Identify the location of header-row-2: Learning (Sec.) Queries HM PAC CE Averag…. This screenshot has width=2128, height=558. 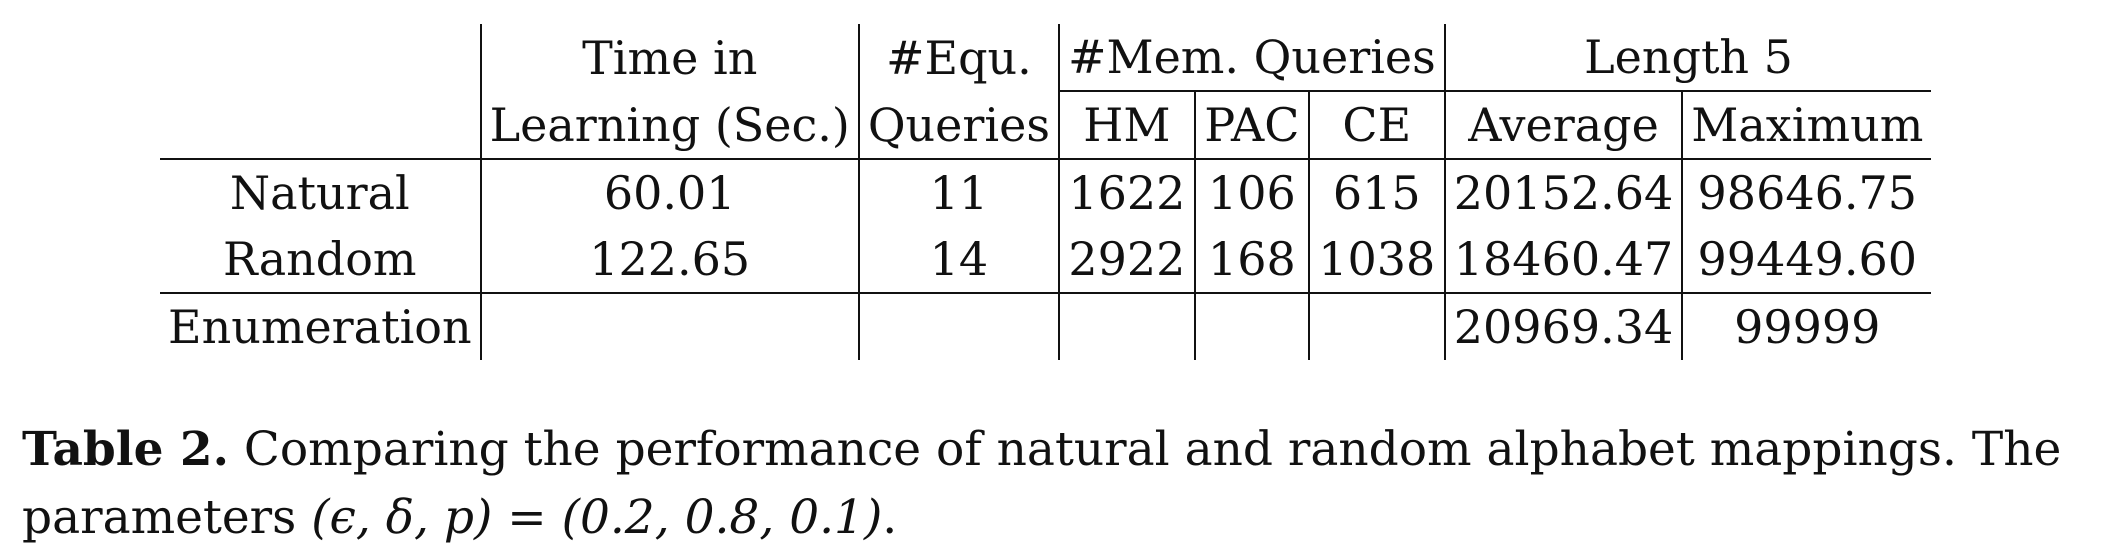
(1046, 124).